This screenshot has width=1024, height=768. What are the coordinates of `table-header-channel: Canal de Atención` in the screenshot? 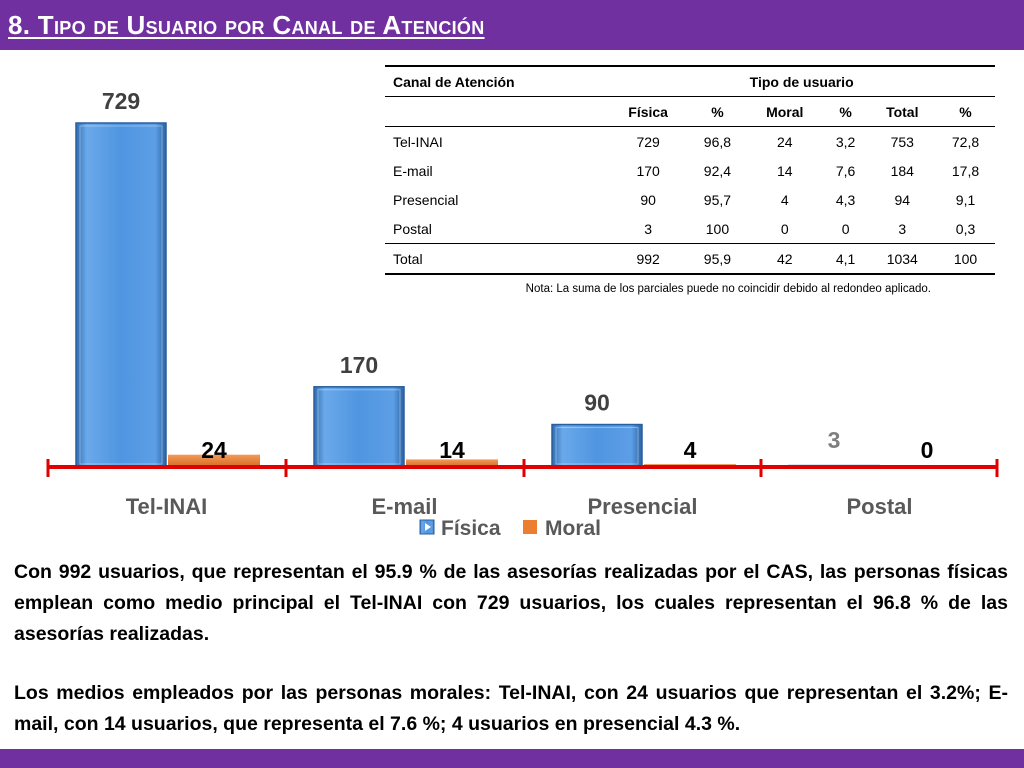 It's located at (497, 81).